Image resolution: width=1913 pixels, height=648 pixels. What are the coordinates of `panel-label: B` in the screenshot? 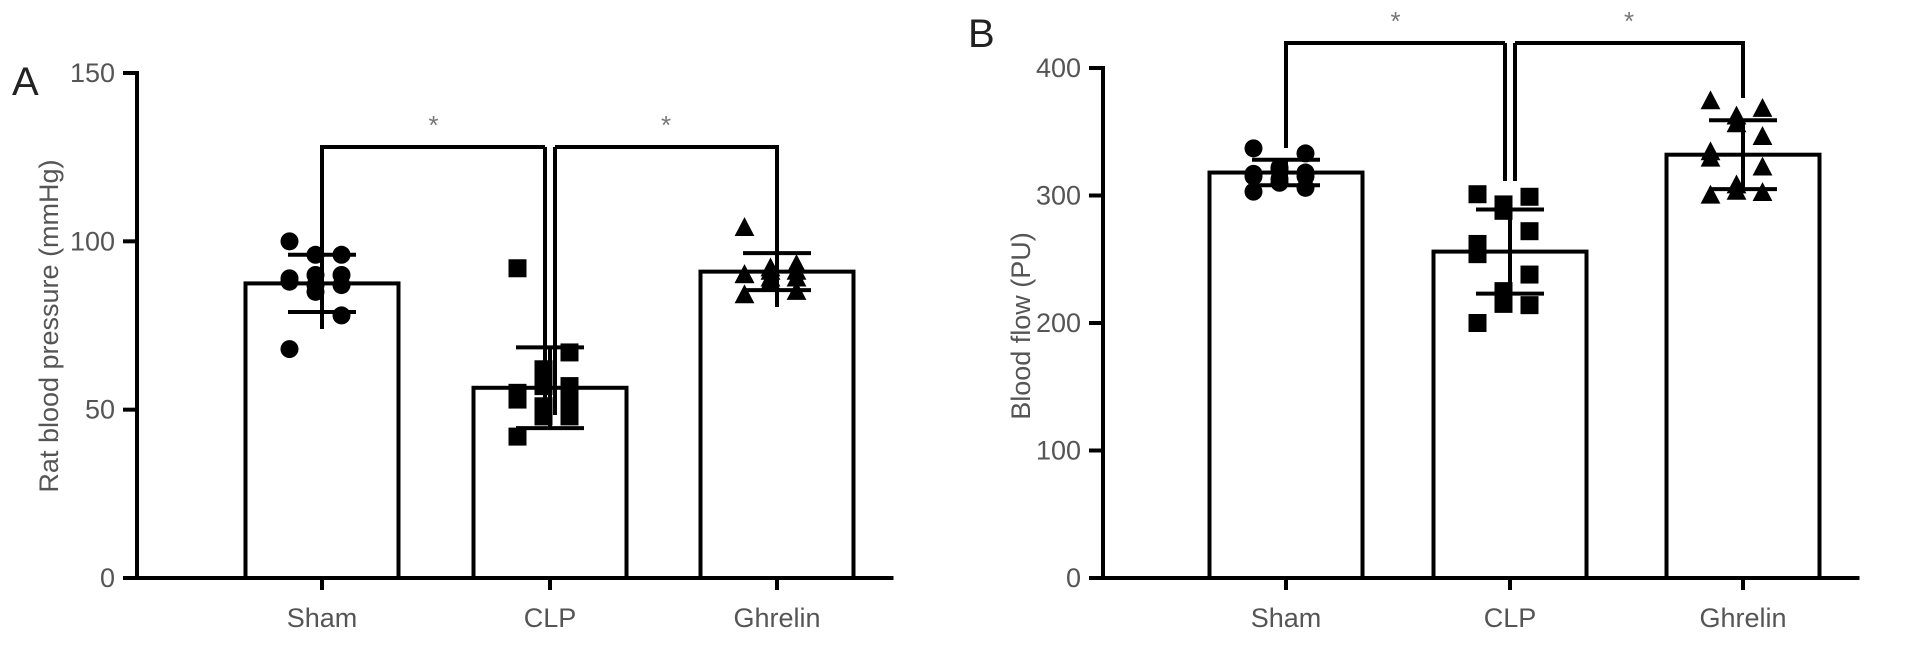 It's located at (981, 34).